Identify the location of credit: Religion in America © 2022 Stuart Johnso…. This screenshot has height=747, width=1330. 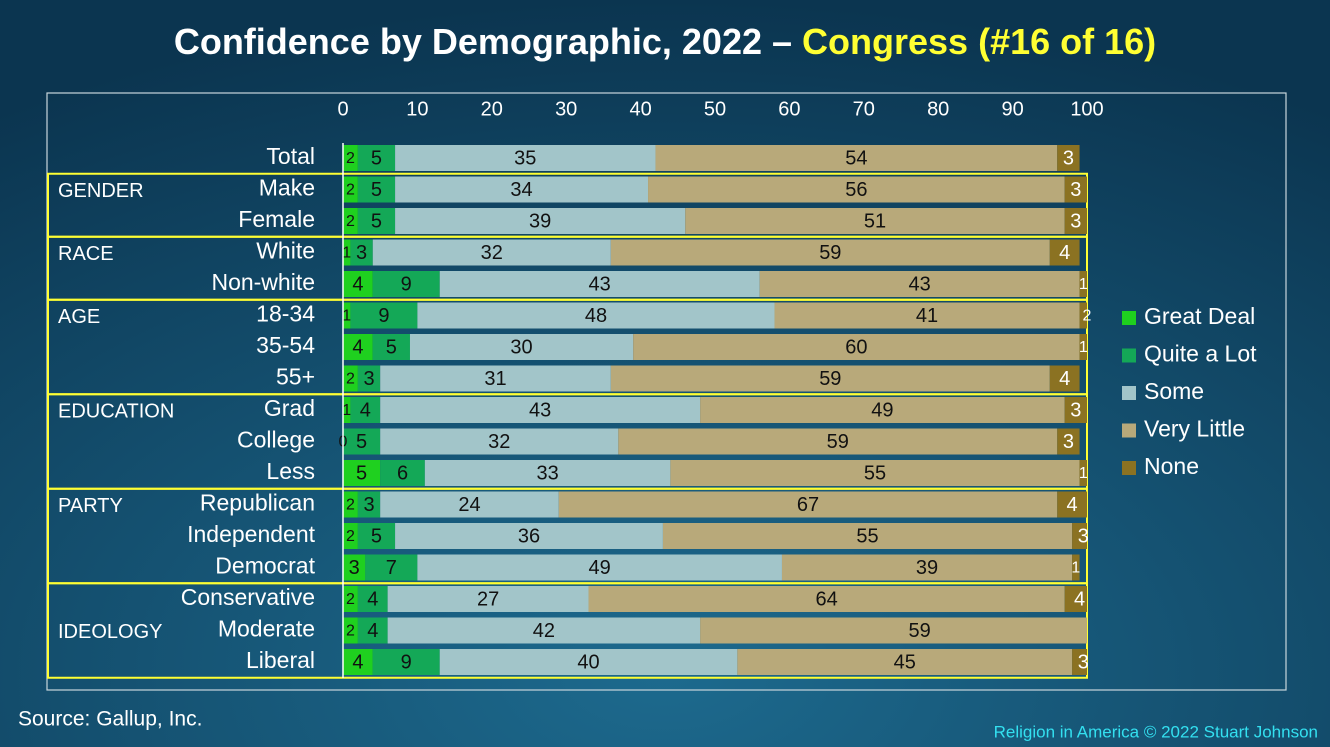
(1156, 731).